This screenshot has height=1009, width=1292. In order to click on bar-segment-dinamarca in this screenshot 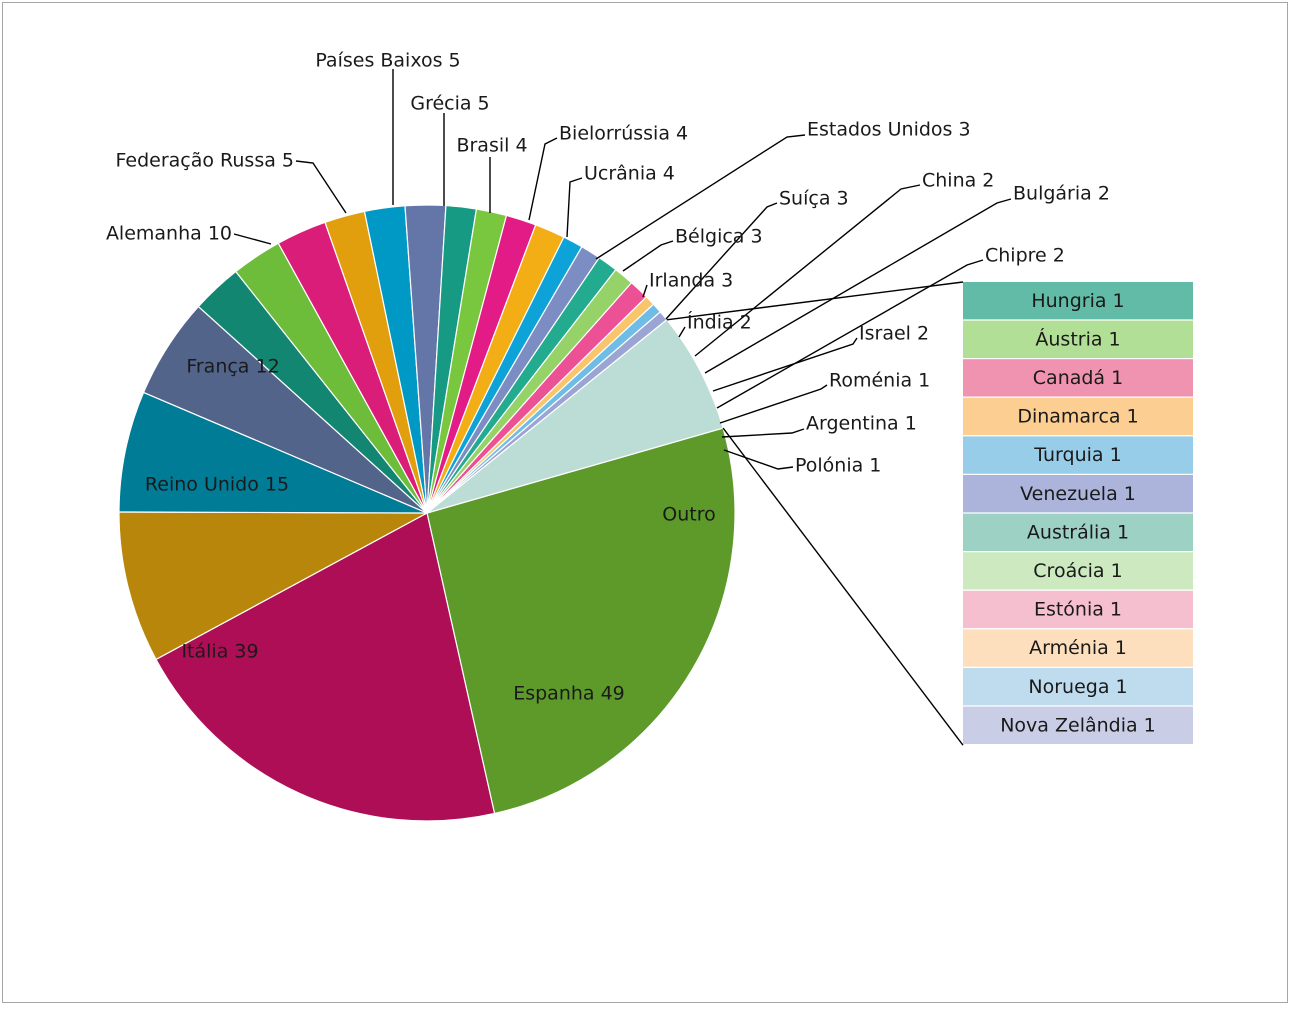, I will do `click(1078, 416)`.